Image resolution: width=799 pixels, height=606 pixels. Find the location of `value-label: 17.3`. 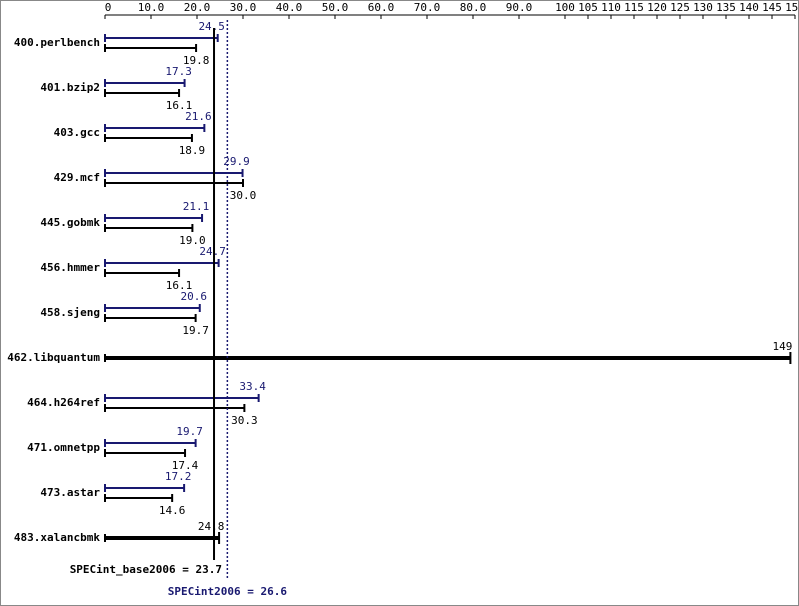

value-label: 17.3 is located at coordinates (178, 71).